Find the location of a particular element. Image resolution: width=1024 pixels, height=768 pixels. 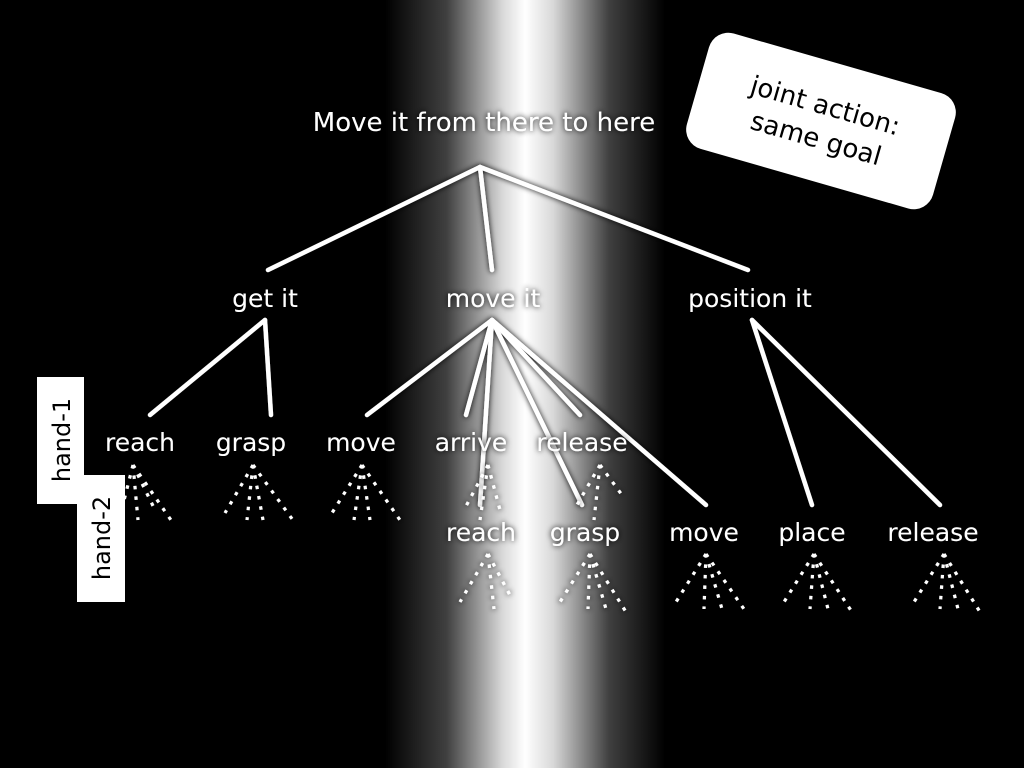

joint-action-callout: joint action: same goal is located at coordinates (821, 121).